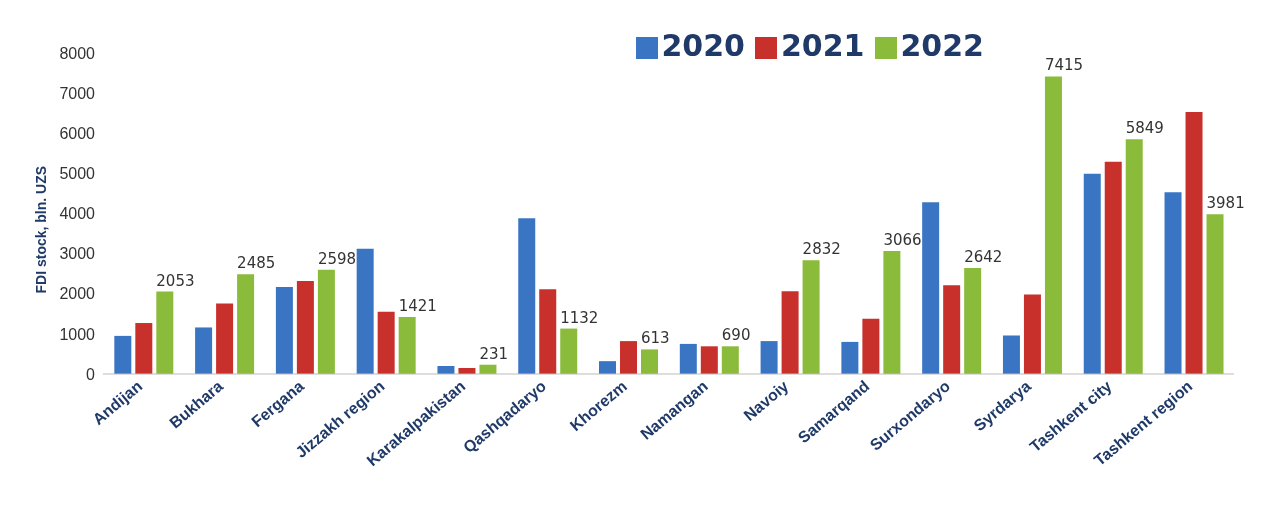 Image resolution: width=1262 pixels, height=527 pixels. I want to click on y-tick-label: 3000, so click(77, 254).